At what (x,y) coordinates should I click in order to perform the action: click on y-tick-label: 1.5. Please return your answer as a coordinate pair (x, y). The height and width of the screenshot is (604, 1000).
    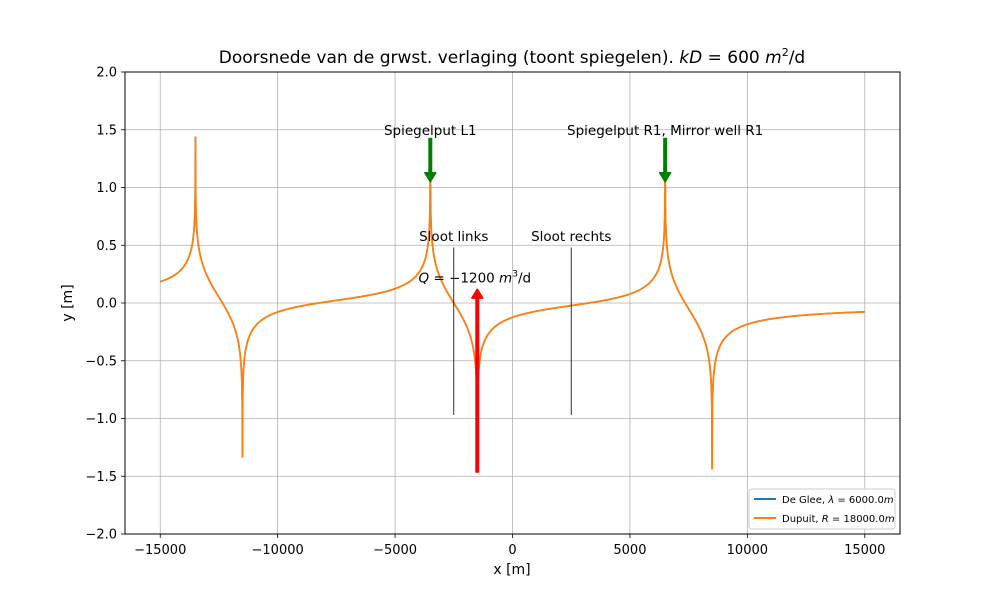
    Looking at the image, I should click on (106, 130).